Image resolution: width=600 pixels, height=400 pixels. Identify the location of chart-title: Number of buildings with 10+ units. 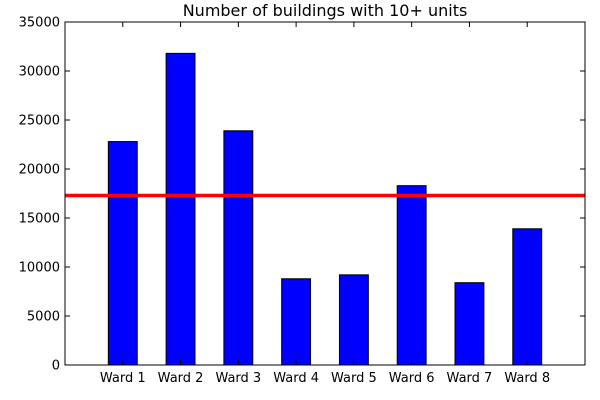
(325, 10).